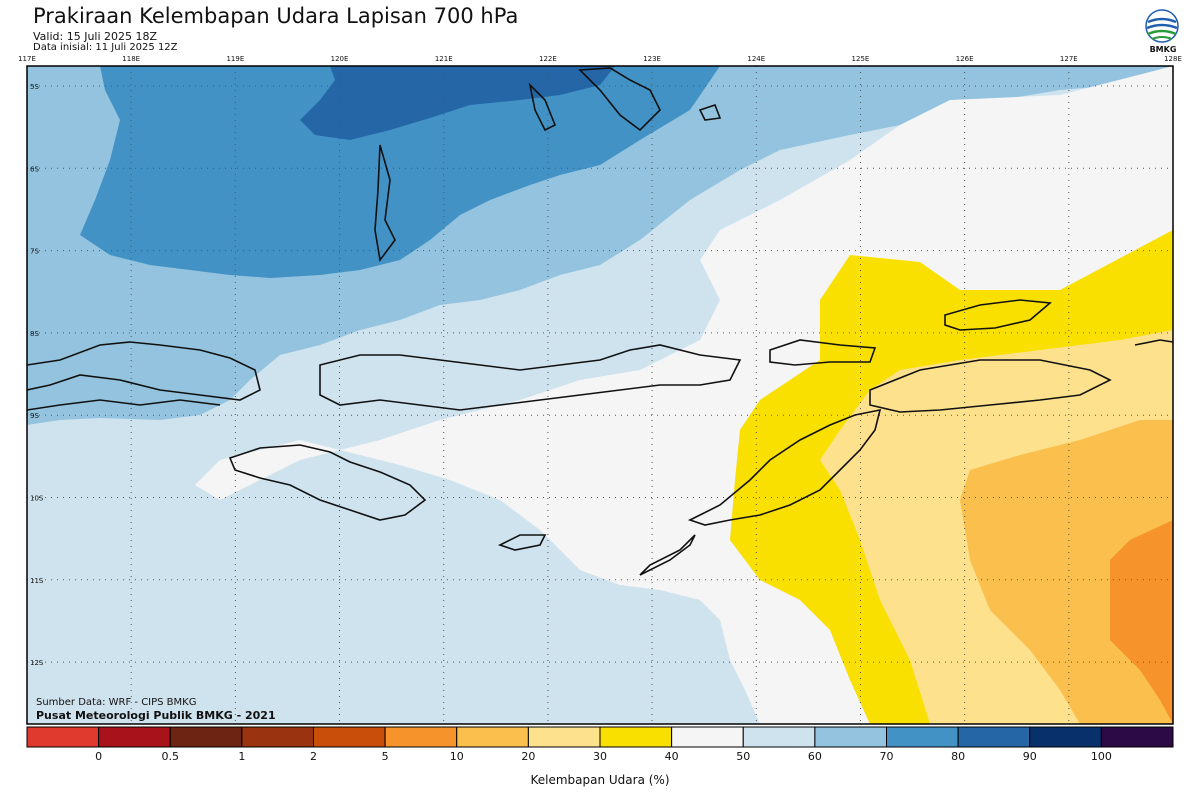 Image resolution: width=1200 pixels, height=800 pixels. I want to click on lat-label: 12S, so click(37, 663).